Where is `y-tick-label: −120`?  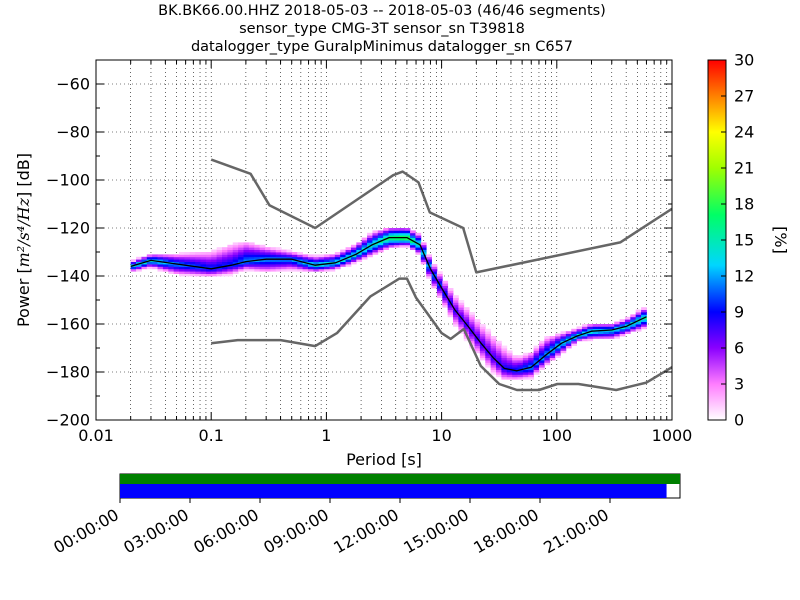 y-tick-label: −120 is located at coordinates (68, 228).